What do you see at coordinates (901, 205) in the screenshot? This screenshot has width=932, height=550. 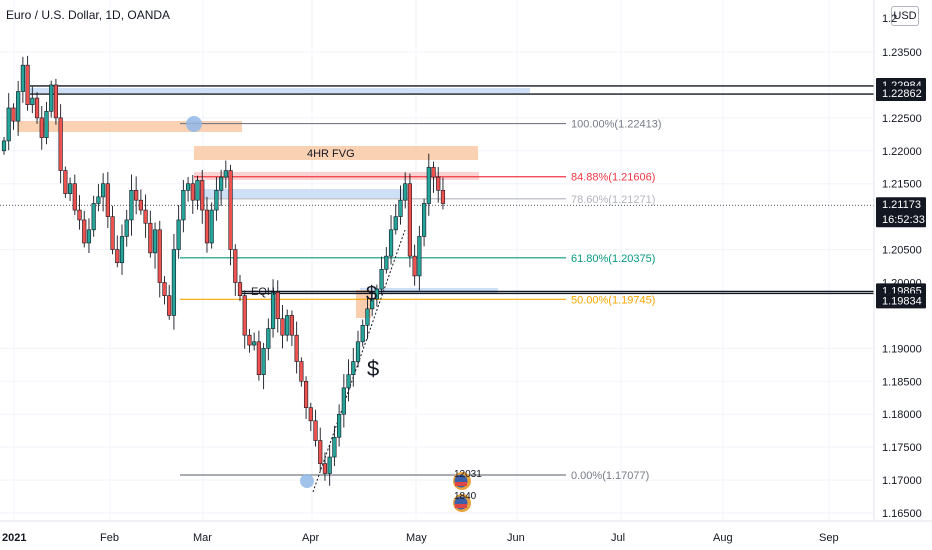 I see `price-label: 1.21173` at bounding box center [901, 205].